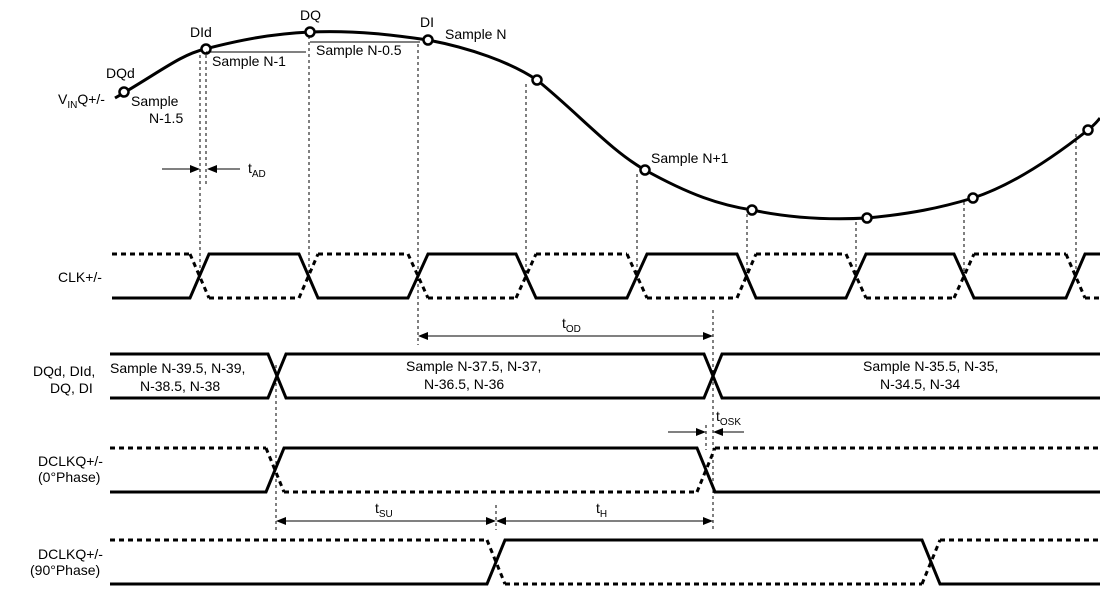 Image resolution: width=1100 pixels, height=590 pixels. Describe the element at coordinates (166, 118) in the screenshot. I see `label-sample-n-1-5-line2: N-1.5` at that location.